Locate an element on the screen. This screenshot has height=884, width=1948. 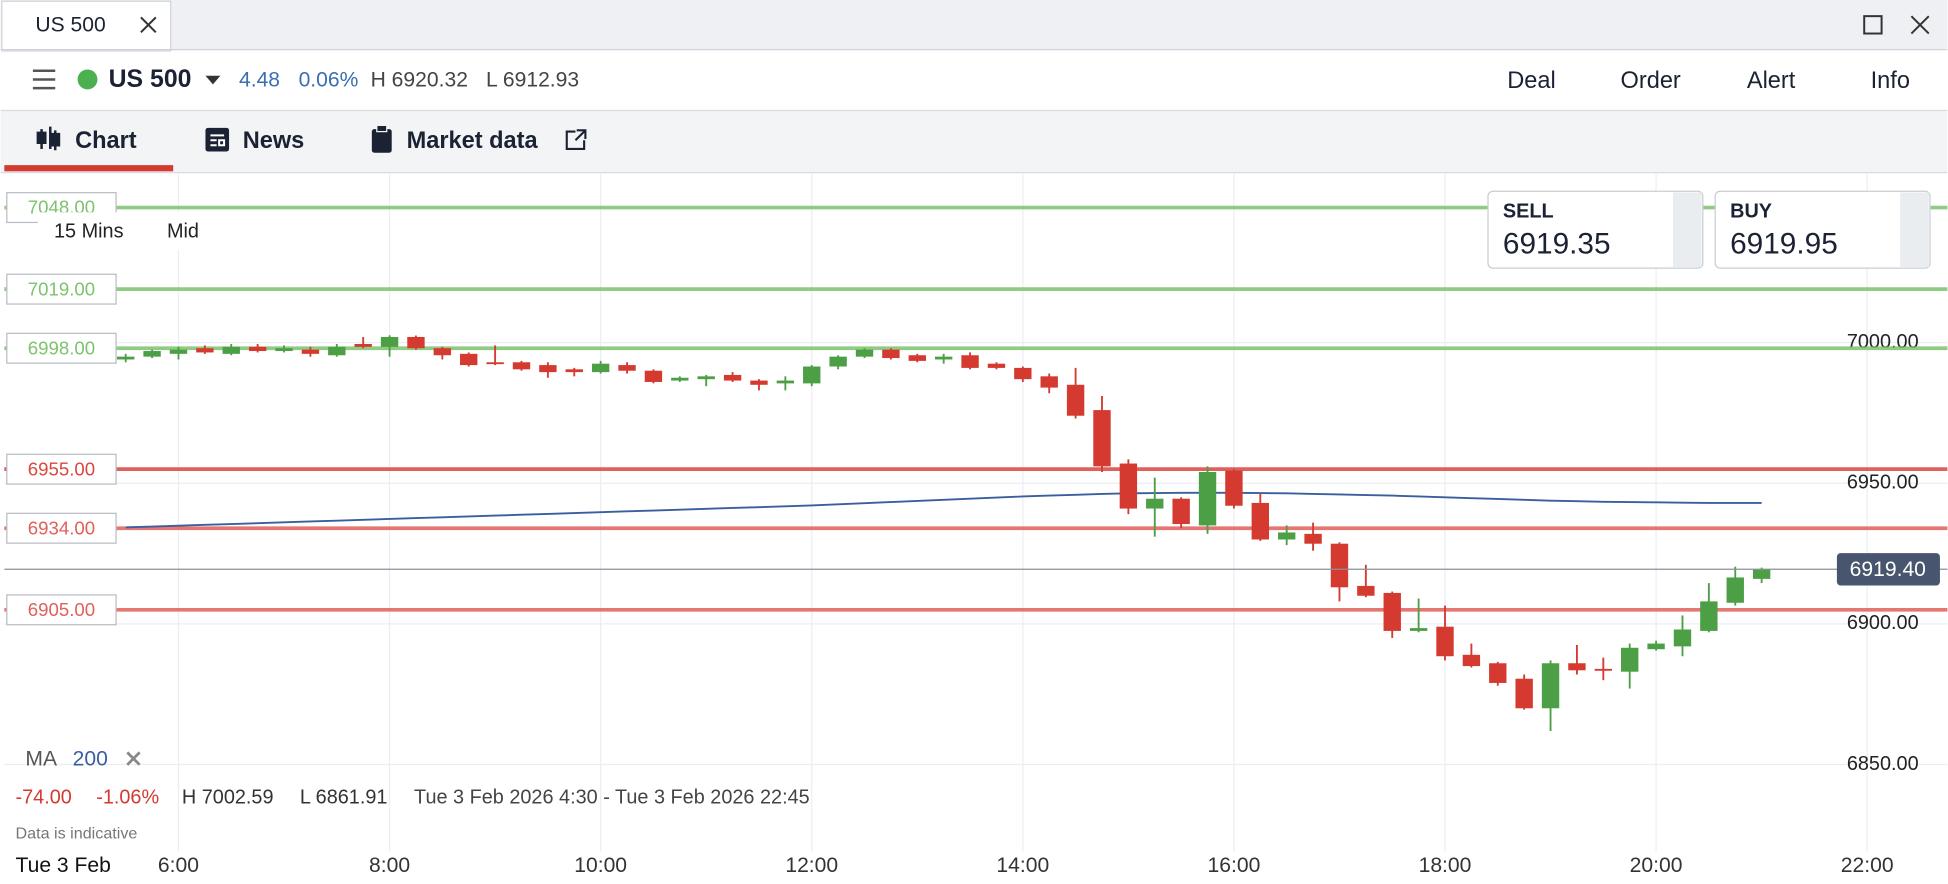
action-button: Order is located at coordinates (1651, 80).